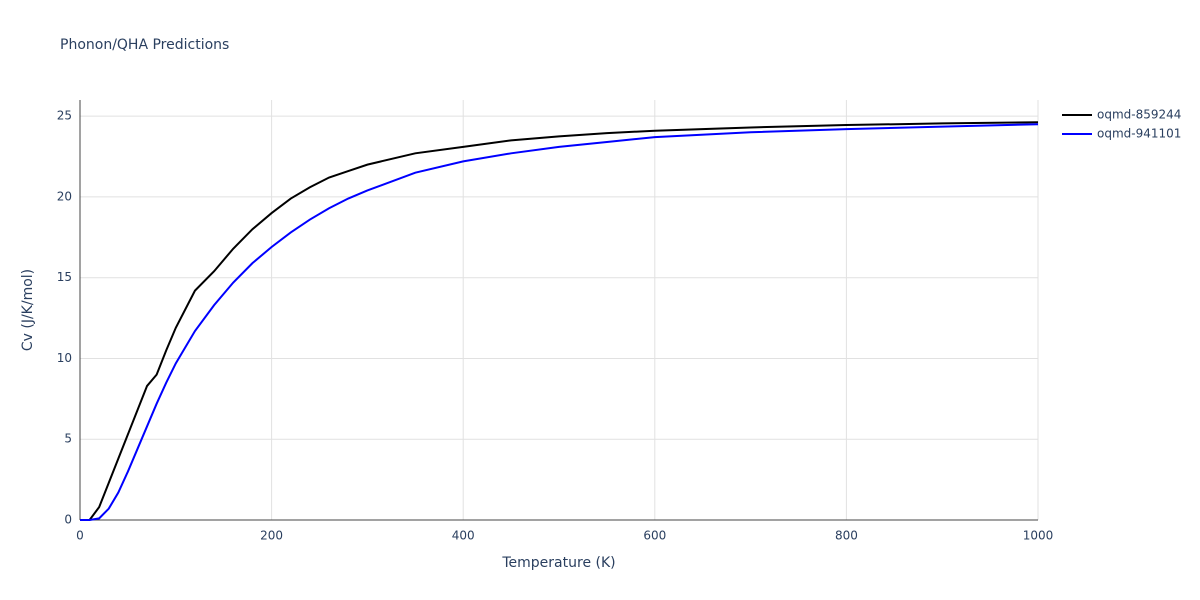  What do you see at coordinates (463, 536) in the screenshot?
I see `x-tick-label: 400` at bounding box center [463, 536].